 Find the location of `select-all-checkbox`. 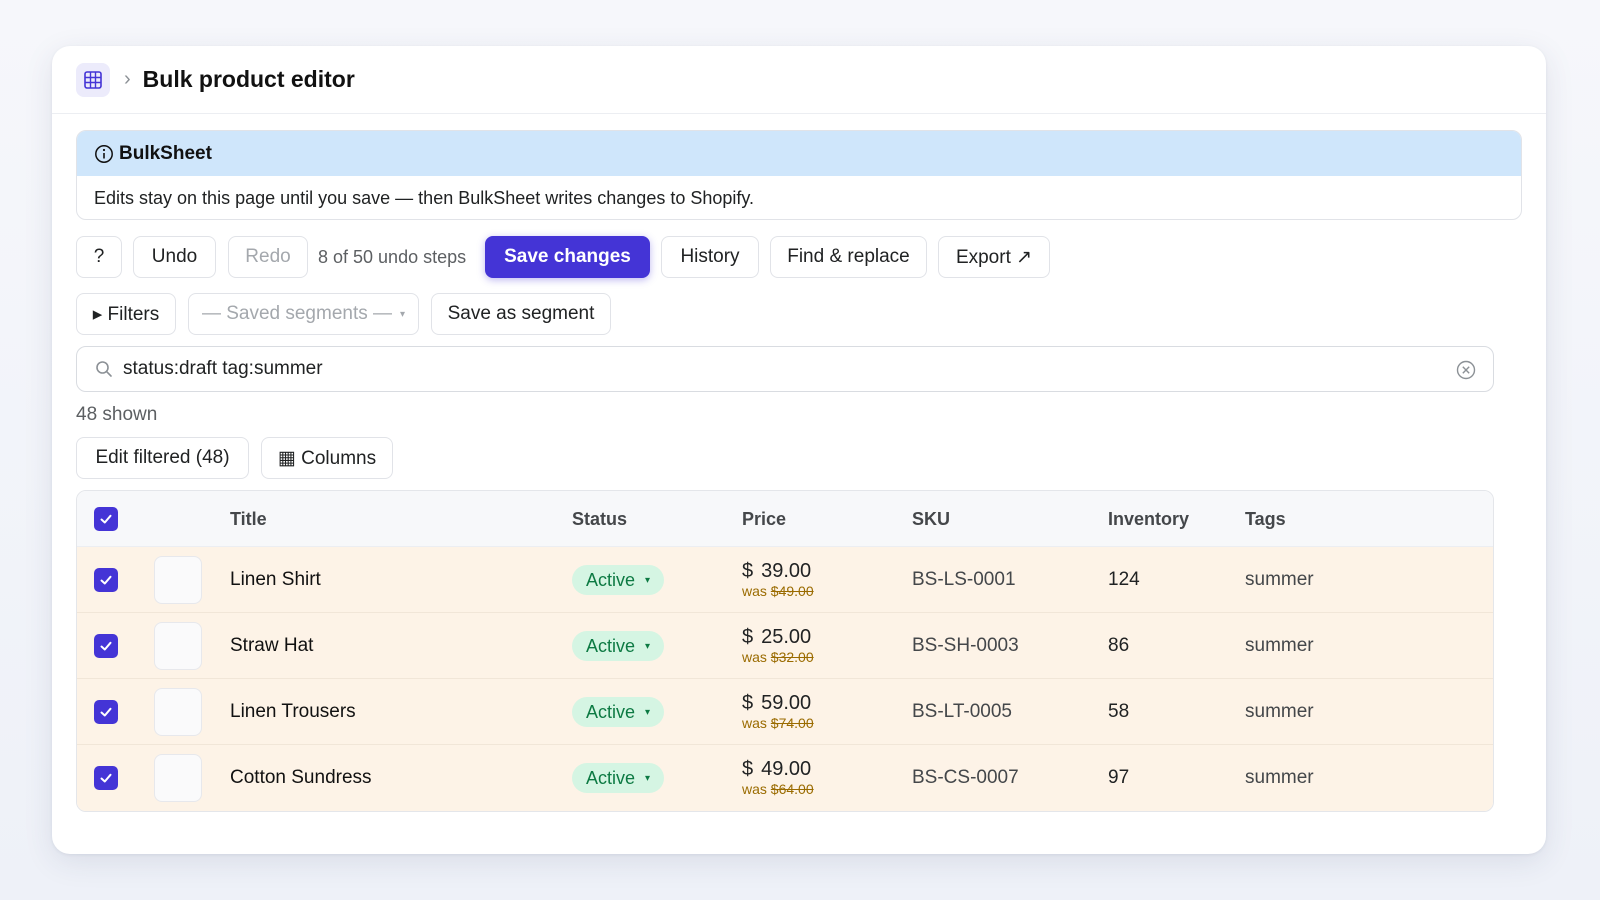

select-all-checkbox is located at coordinates (106, 519).